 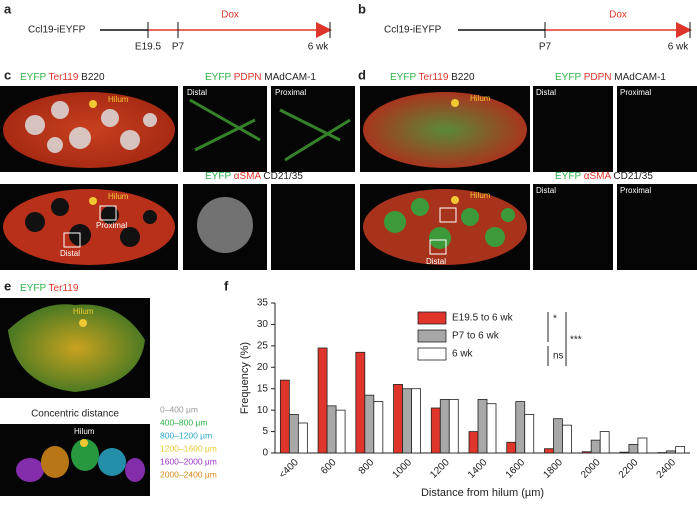 What do you see at coordinates (263, 303) in the screenshot?
I see `y-tick-label: 35` at bounding box center [263, 303].